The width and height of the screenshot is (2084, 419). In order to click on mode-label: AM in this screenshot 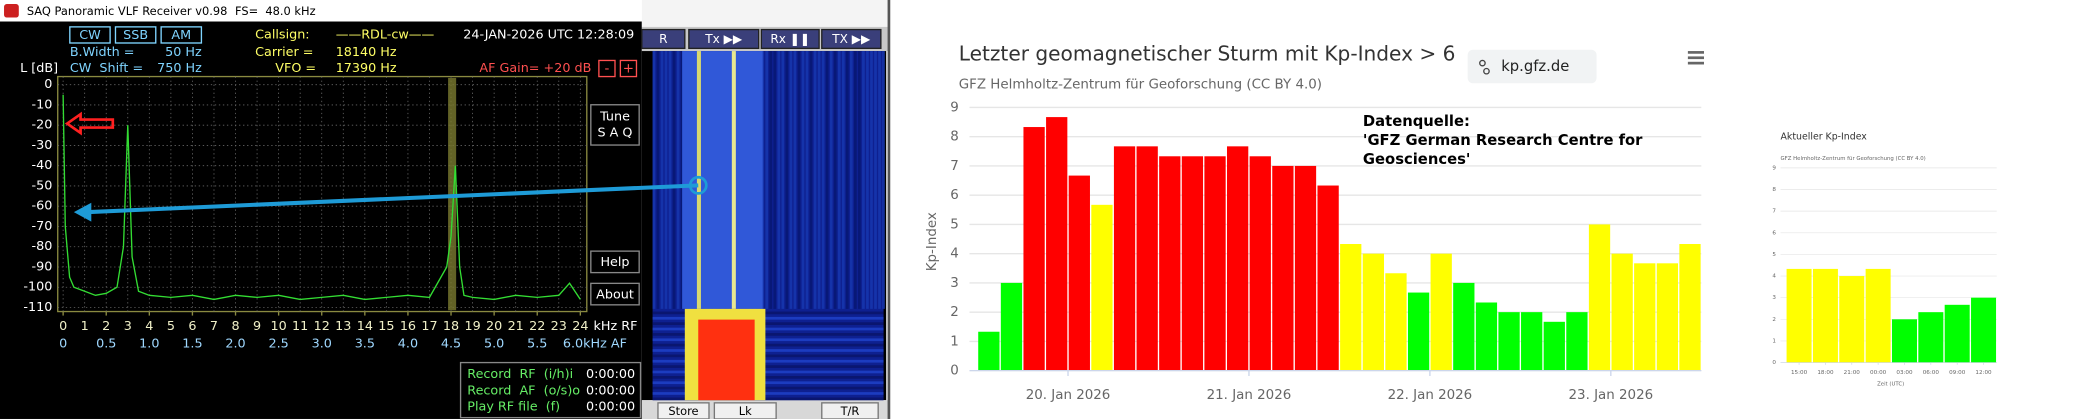, I will do `click(181, 35)`.